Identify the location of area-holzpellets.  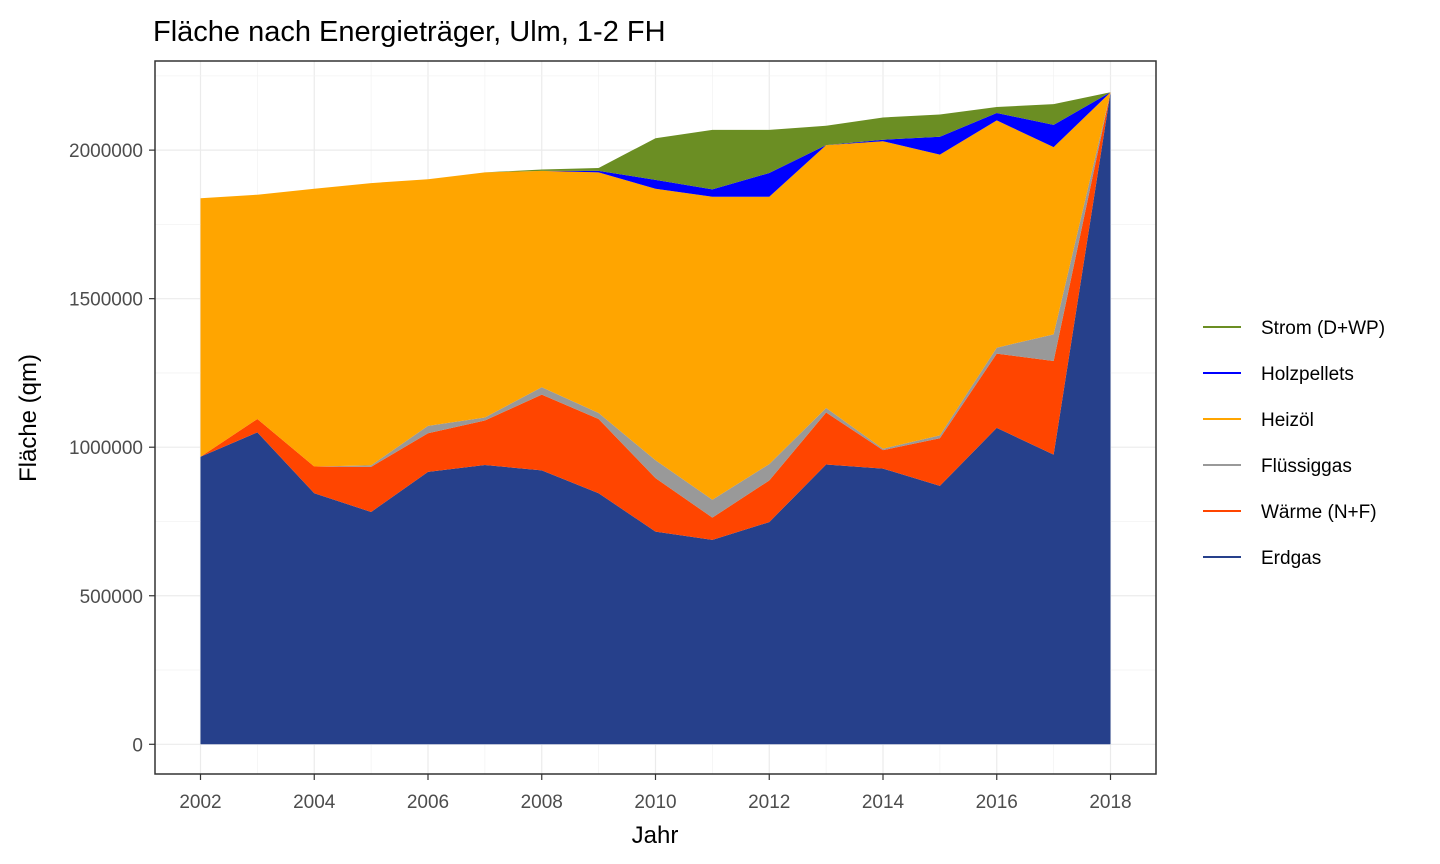
(655, 145).